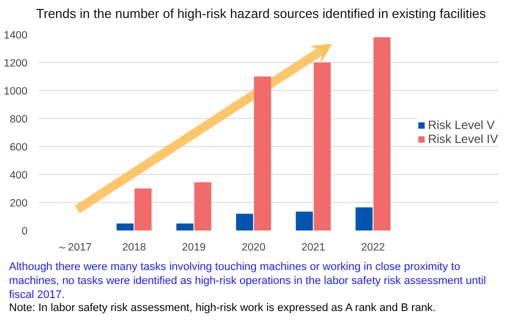 The width and height of the screenshot is (517, 324). I want to click on y-tick-label: 600, so click(19, 148).